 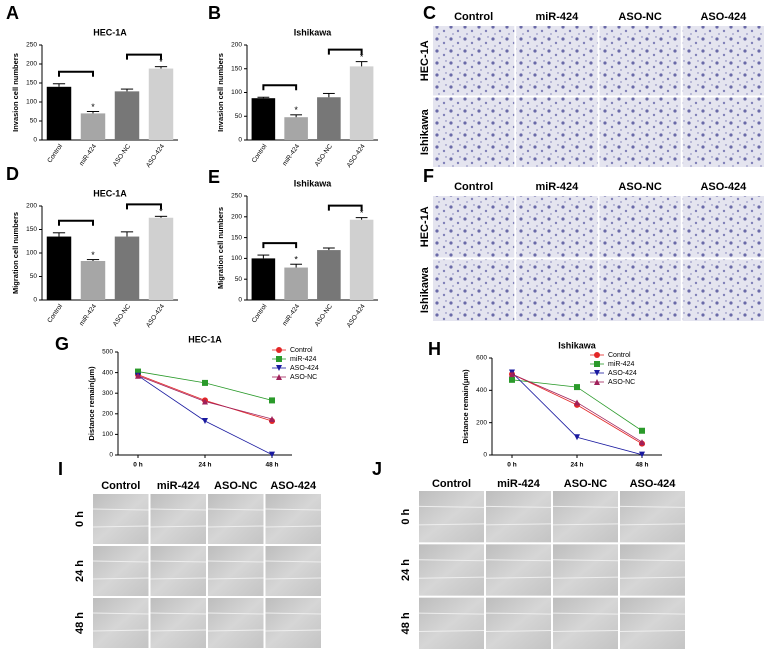 What do you see at coordinates (425, 289) in the screenshot?
I see `row-label: Ishikawa` at bounding box center [425, 289].